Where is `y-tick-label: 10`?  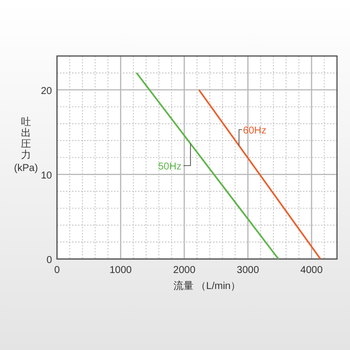
y-tick-label: 10 is located at coordinates (46, 176).